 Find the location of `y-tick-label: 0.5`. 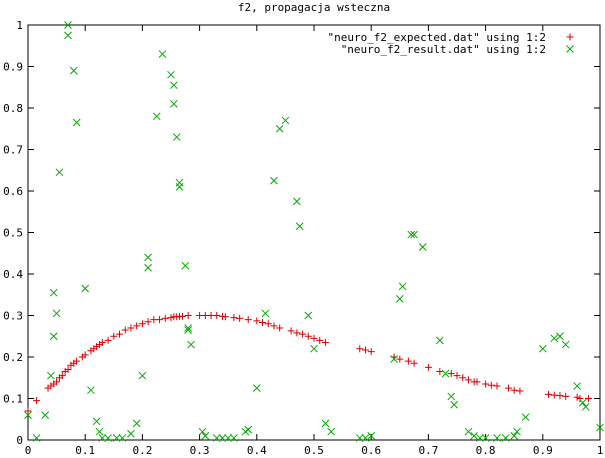

y-tick-label: 0.5 is located at coordinates (13, 233).